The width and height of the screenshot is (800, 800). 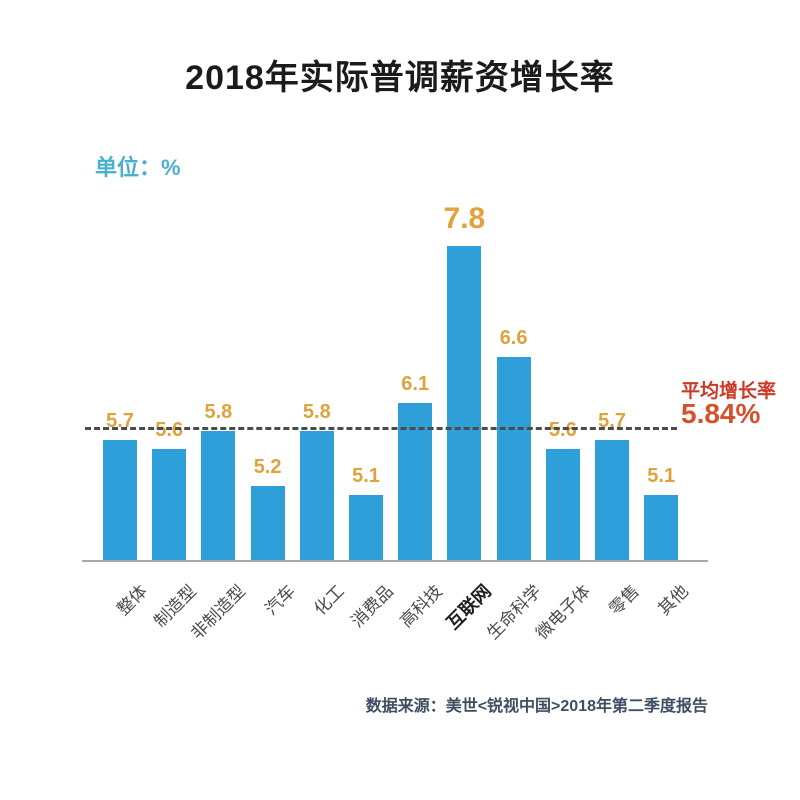 I want to click on category-label-整体: 整体, so click(x=132, y=600).